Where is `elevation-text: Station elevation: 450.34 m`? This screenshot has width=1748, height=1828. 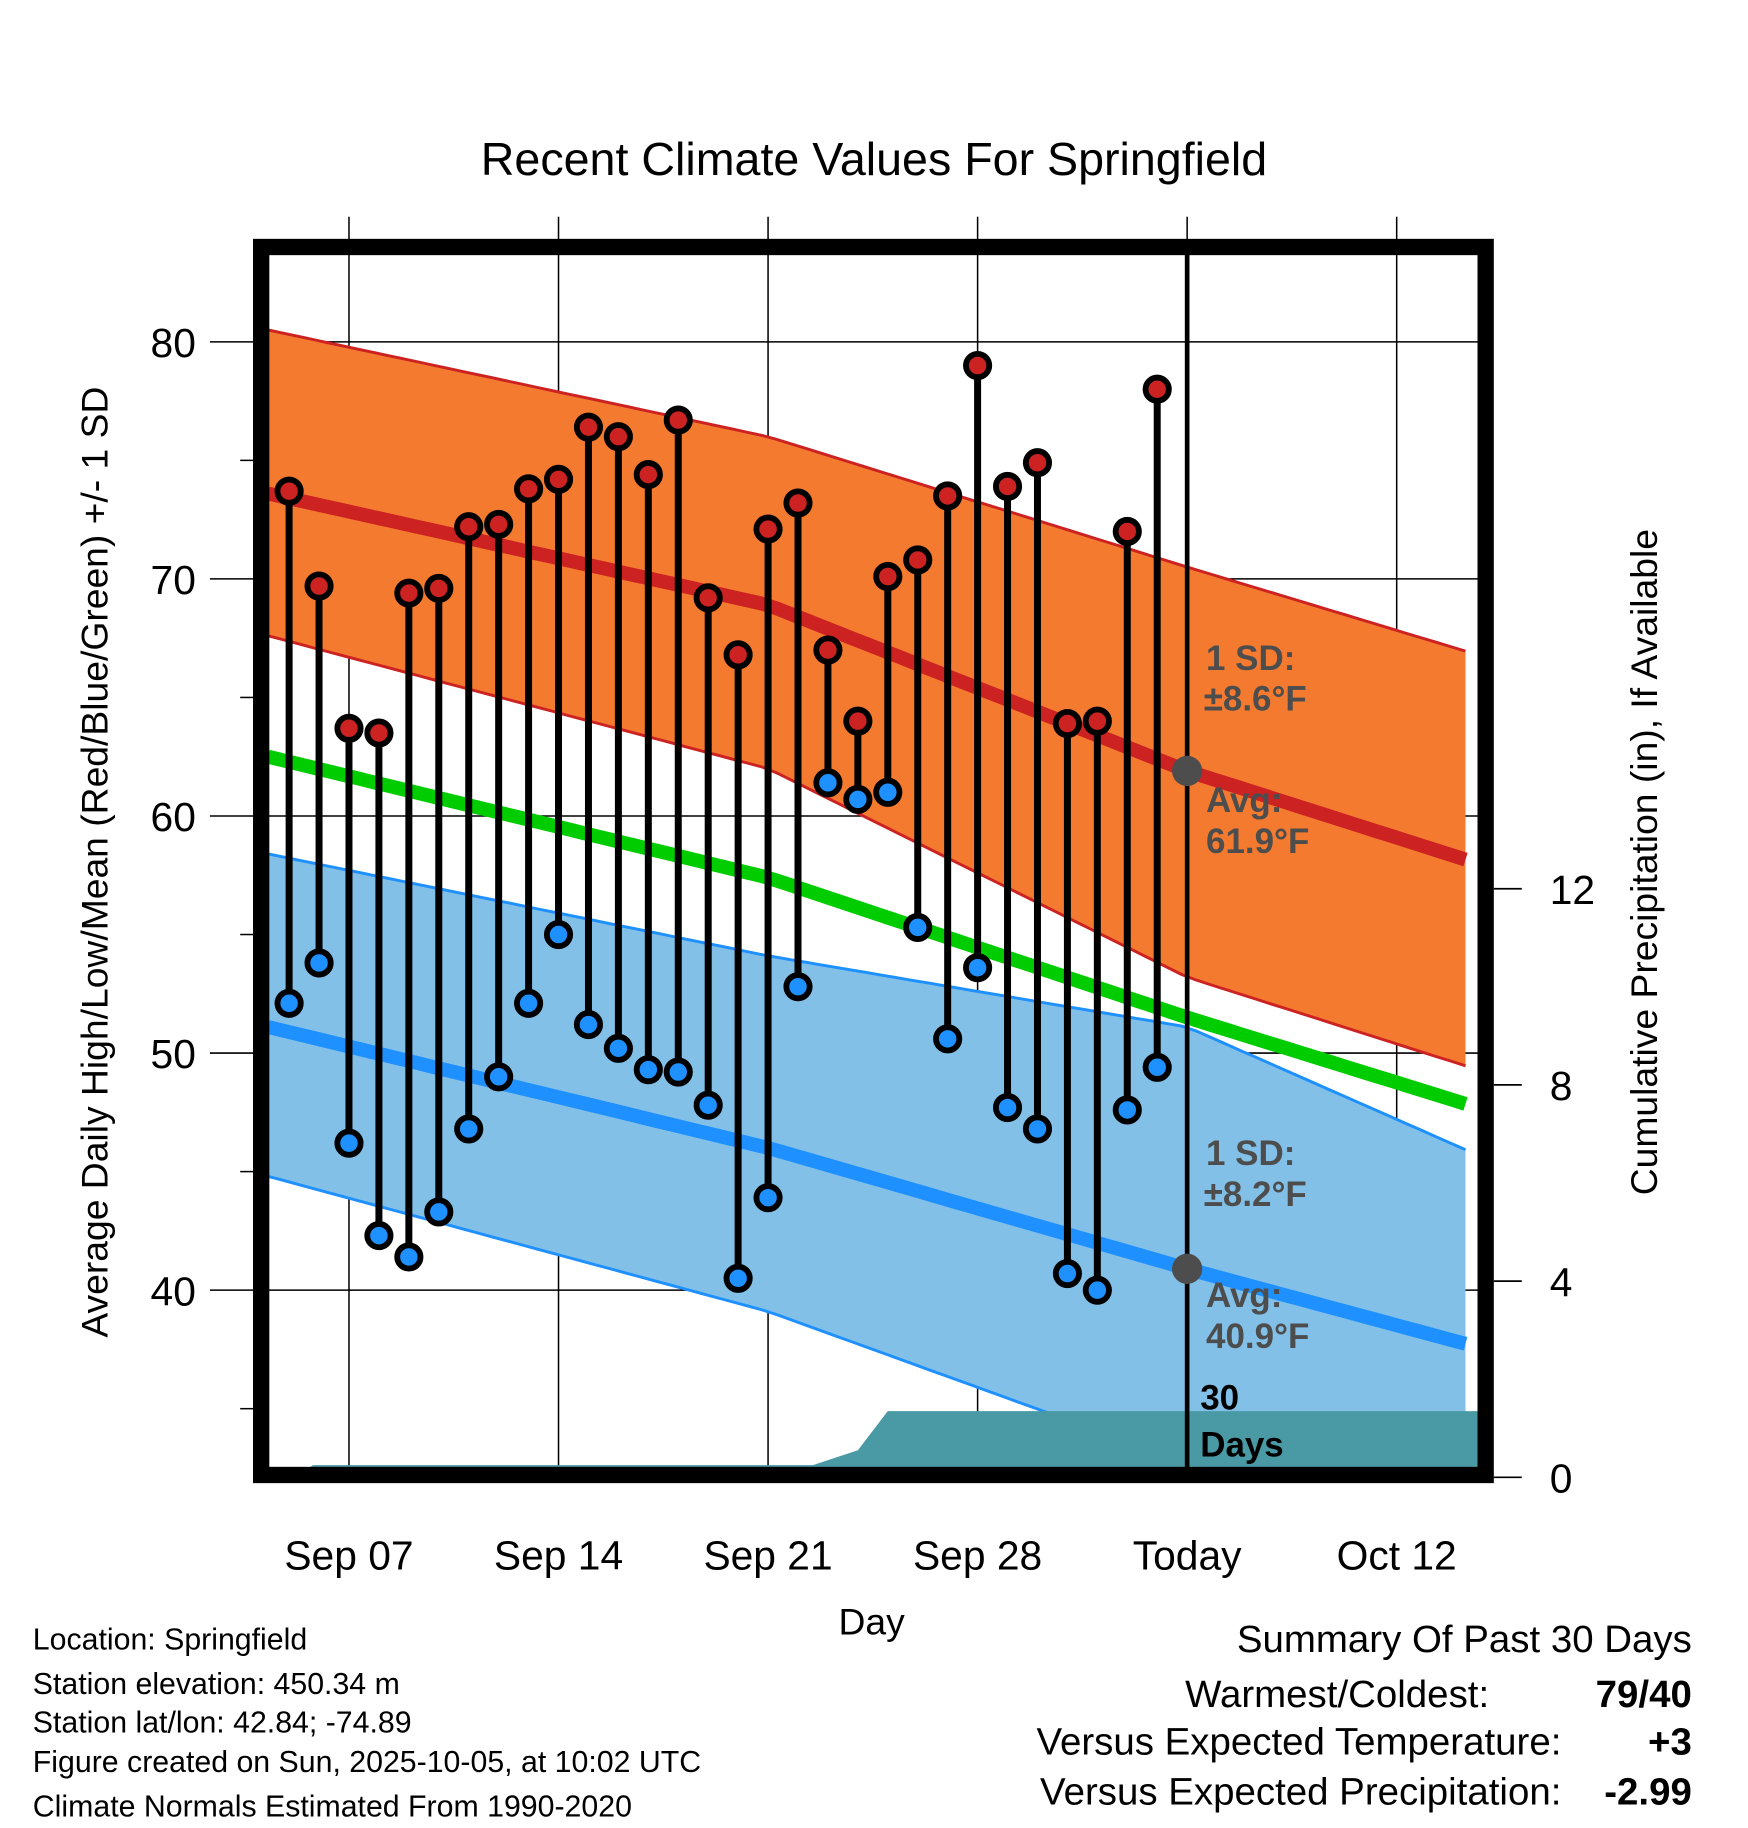
elevation-text: Station elevation: 450.34 m is located at coordinates (216, 1684).